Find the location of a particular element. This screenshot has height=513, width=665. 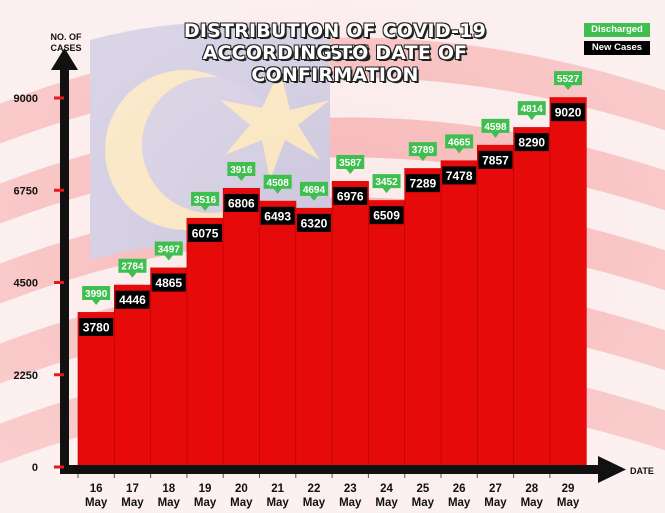

new-cases-value-label: 9020 is located at coordinates (568, 113).